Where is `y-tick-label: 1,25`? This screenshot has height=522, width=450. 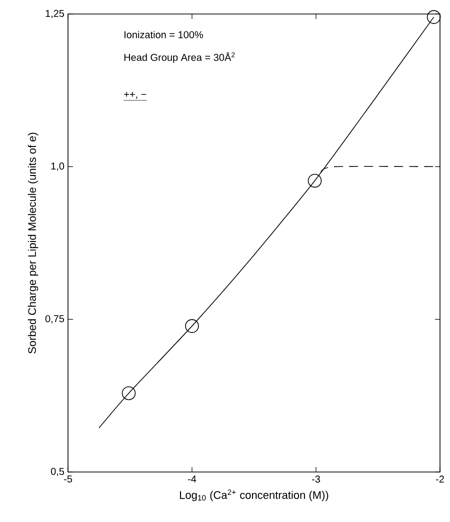 y-tick-label: 1,25 is located at coordinates (55, 14).